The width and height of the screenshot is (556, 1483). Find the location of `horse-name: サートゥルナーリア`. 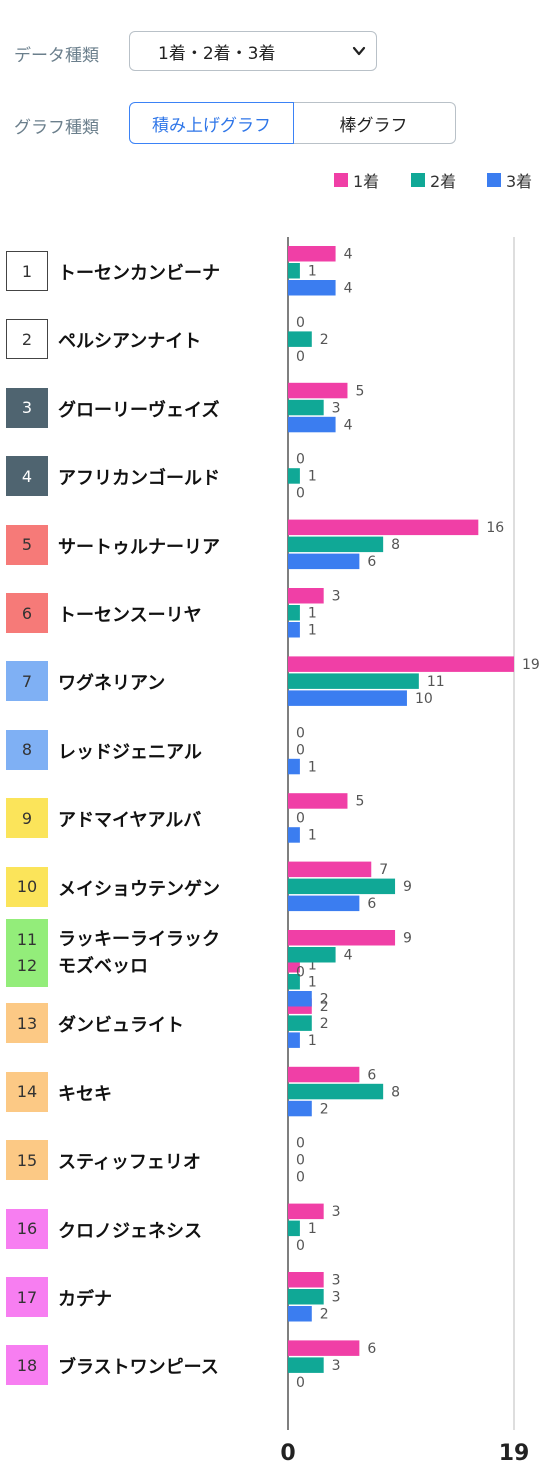

horse-name: サートゥルナーリア is located at coordinates (139, 547).